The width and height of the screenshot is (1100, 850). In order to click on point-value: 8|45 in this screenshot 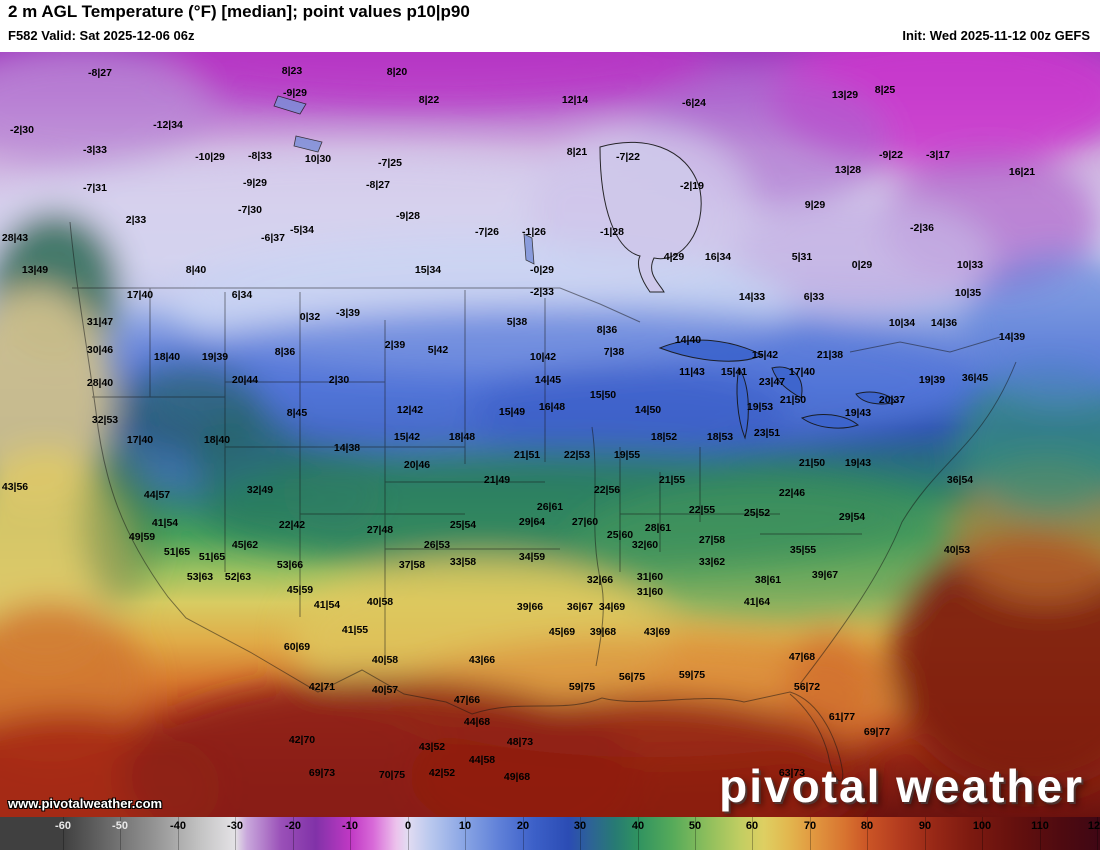, I will do `click(297, 412)`.